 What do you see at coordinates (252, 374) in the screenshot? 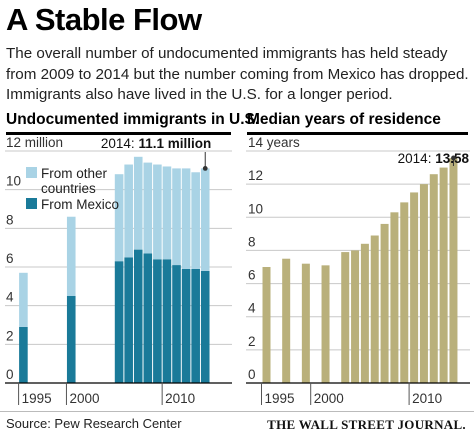
I see `right-y-tick-label: 0` at bounding box center [252, 374].